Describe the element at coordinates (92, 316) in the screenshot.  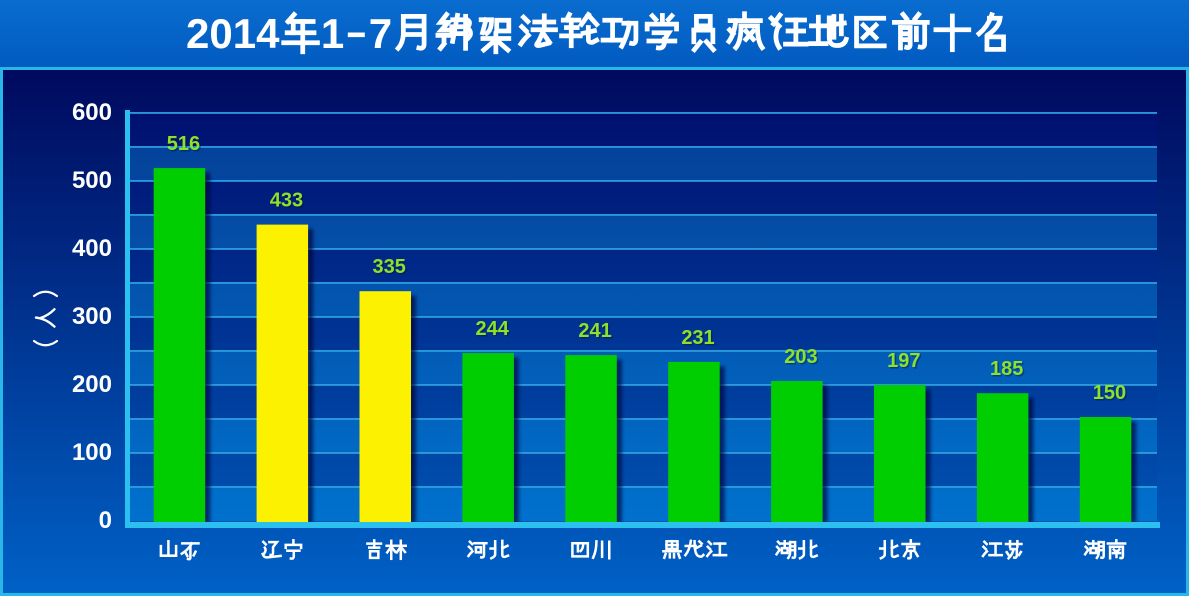
I see `svg-text: 300` at that location.